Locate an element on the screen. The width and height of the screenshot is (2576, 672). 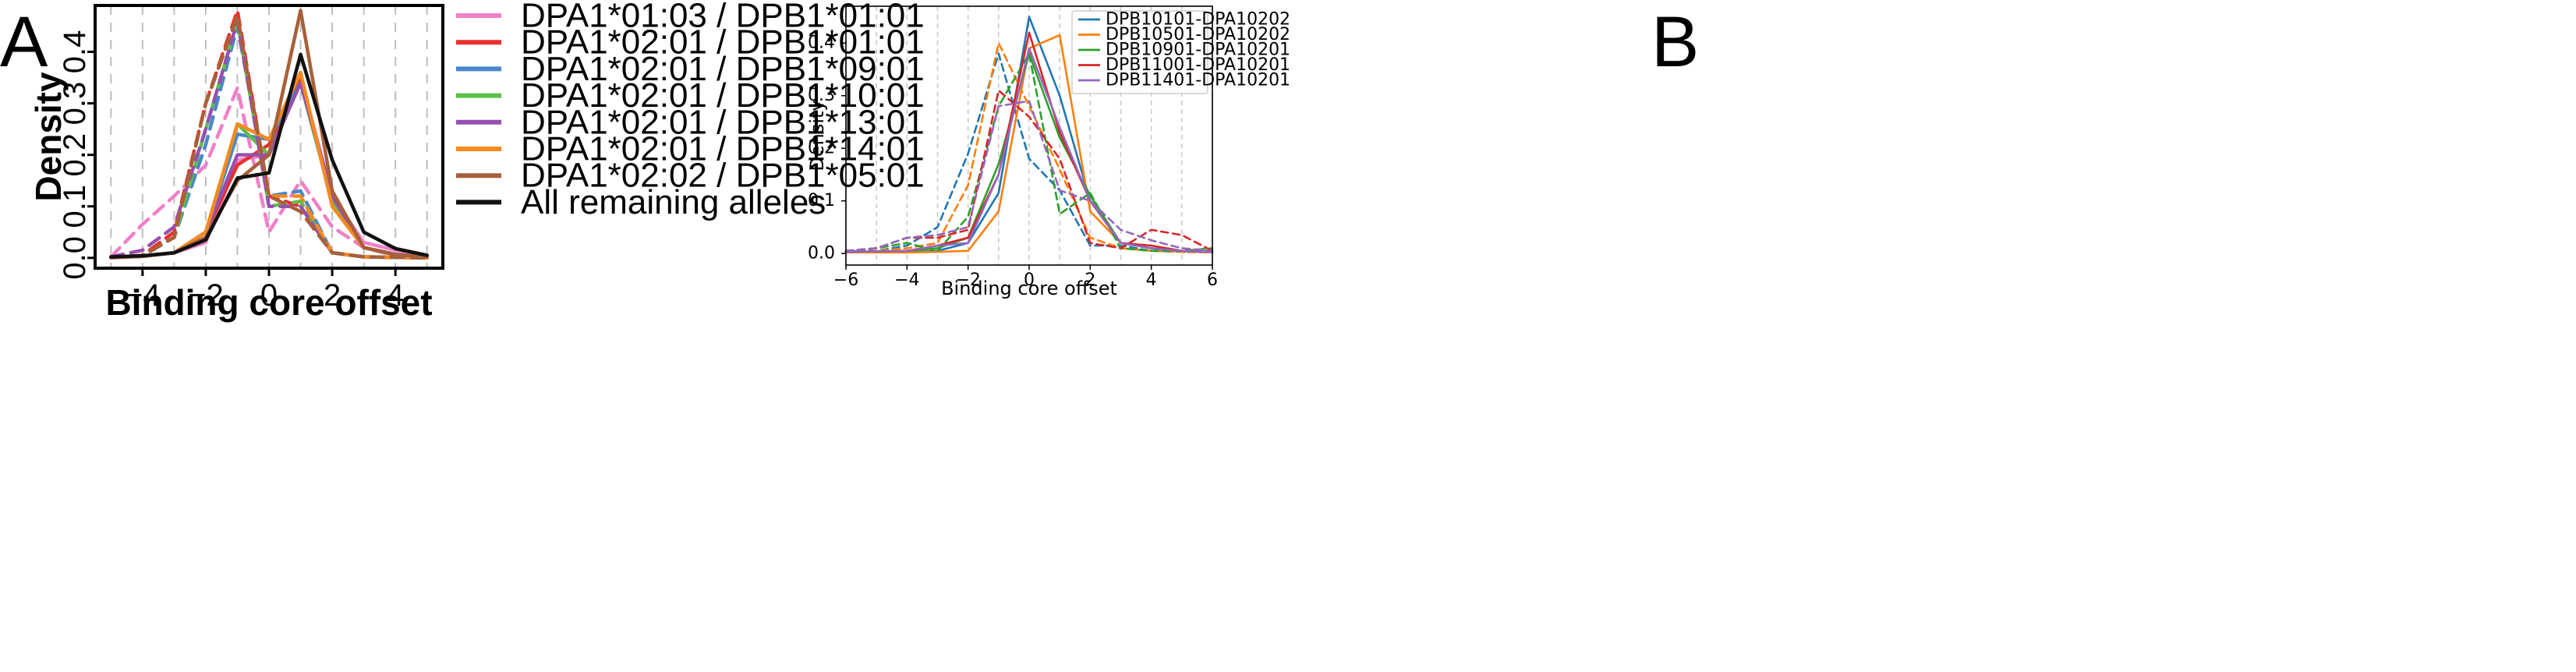
legend-item-dpa1-02-01-dpb1-01-01: DPA1*02:01 / DPB1*01:01 is located at coordinates (690, 42).